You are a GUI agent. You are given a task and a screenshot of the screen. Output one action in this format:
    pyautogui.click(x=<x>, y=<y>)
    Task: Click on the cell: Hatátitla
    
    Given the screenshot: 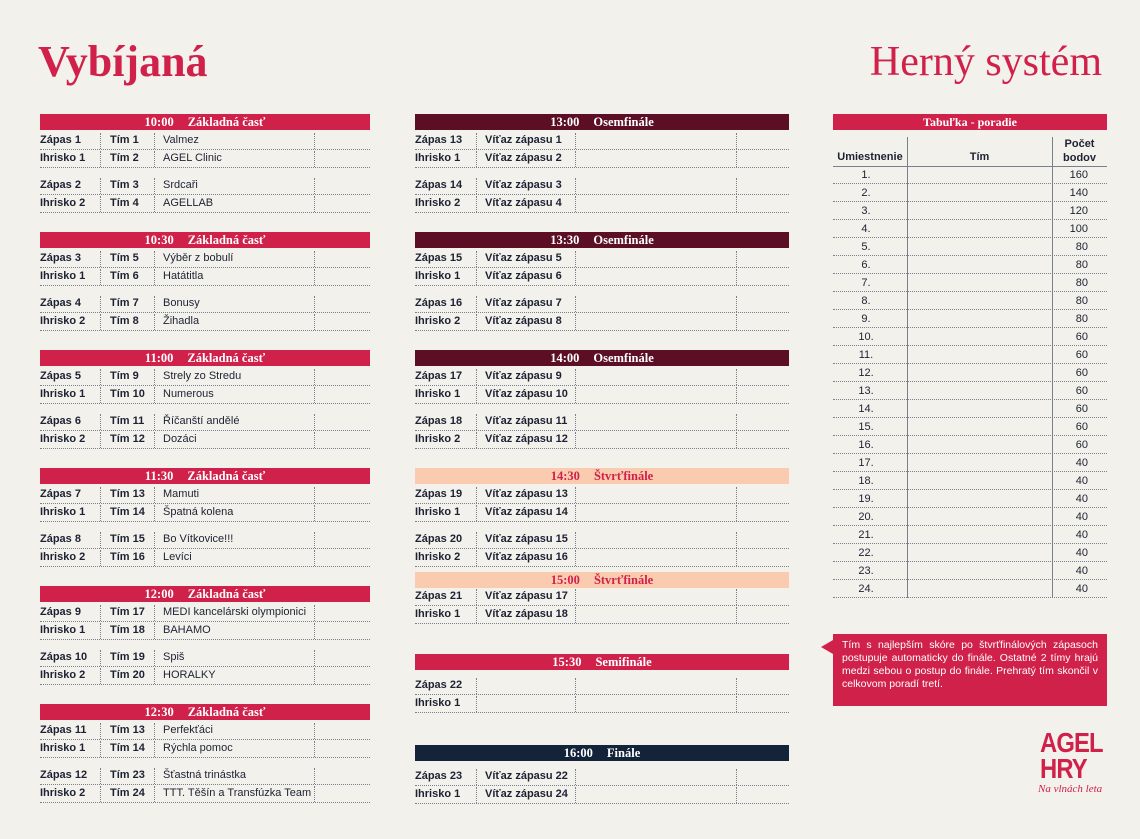 What is the action you would take?
    pyautogui.click(x=183, y=276)
    